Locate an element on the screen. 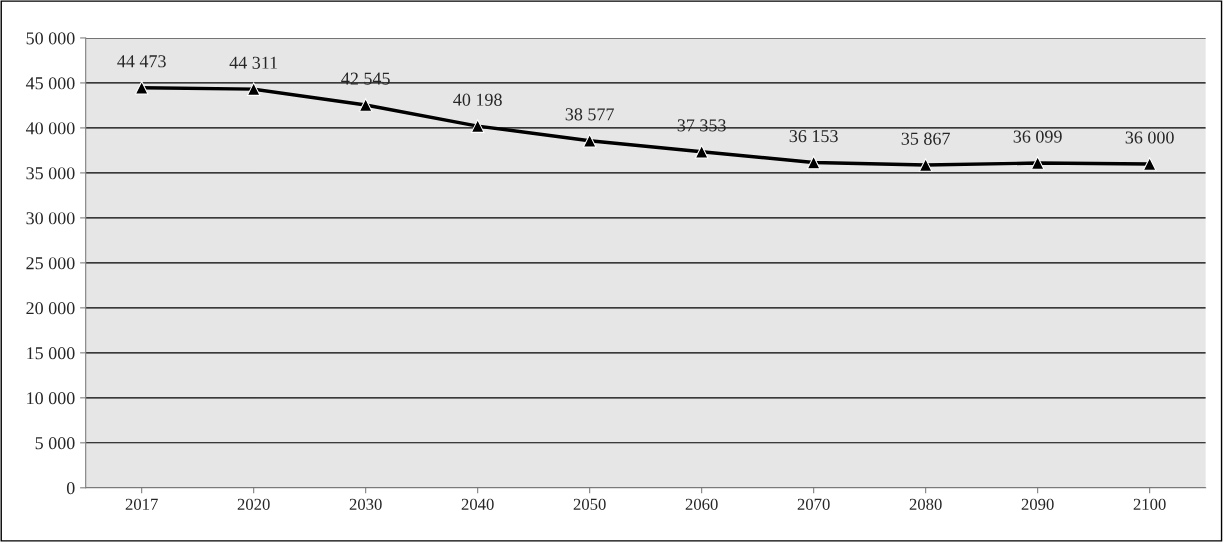 The width and height of the screenshot is (1224, 542). y-tick-label: 20 000 is located at coordinates (50, 308).